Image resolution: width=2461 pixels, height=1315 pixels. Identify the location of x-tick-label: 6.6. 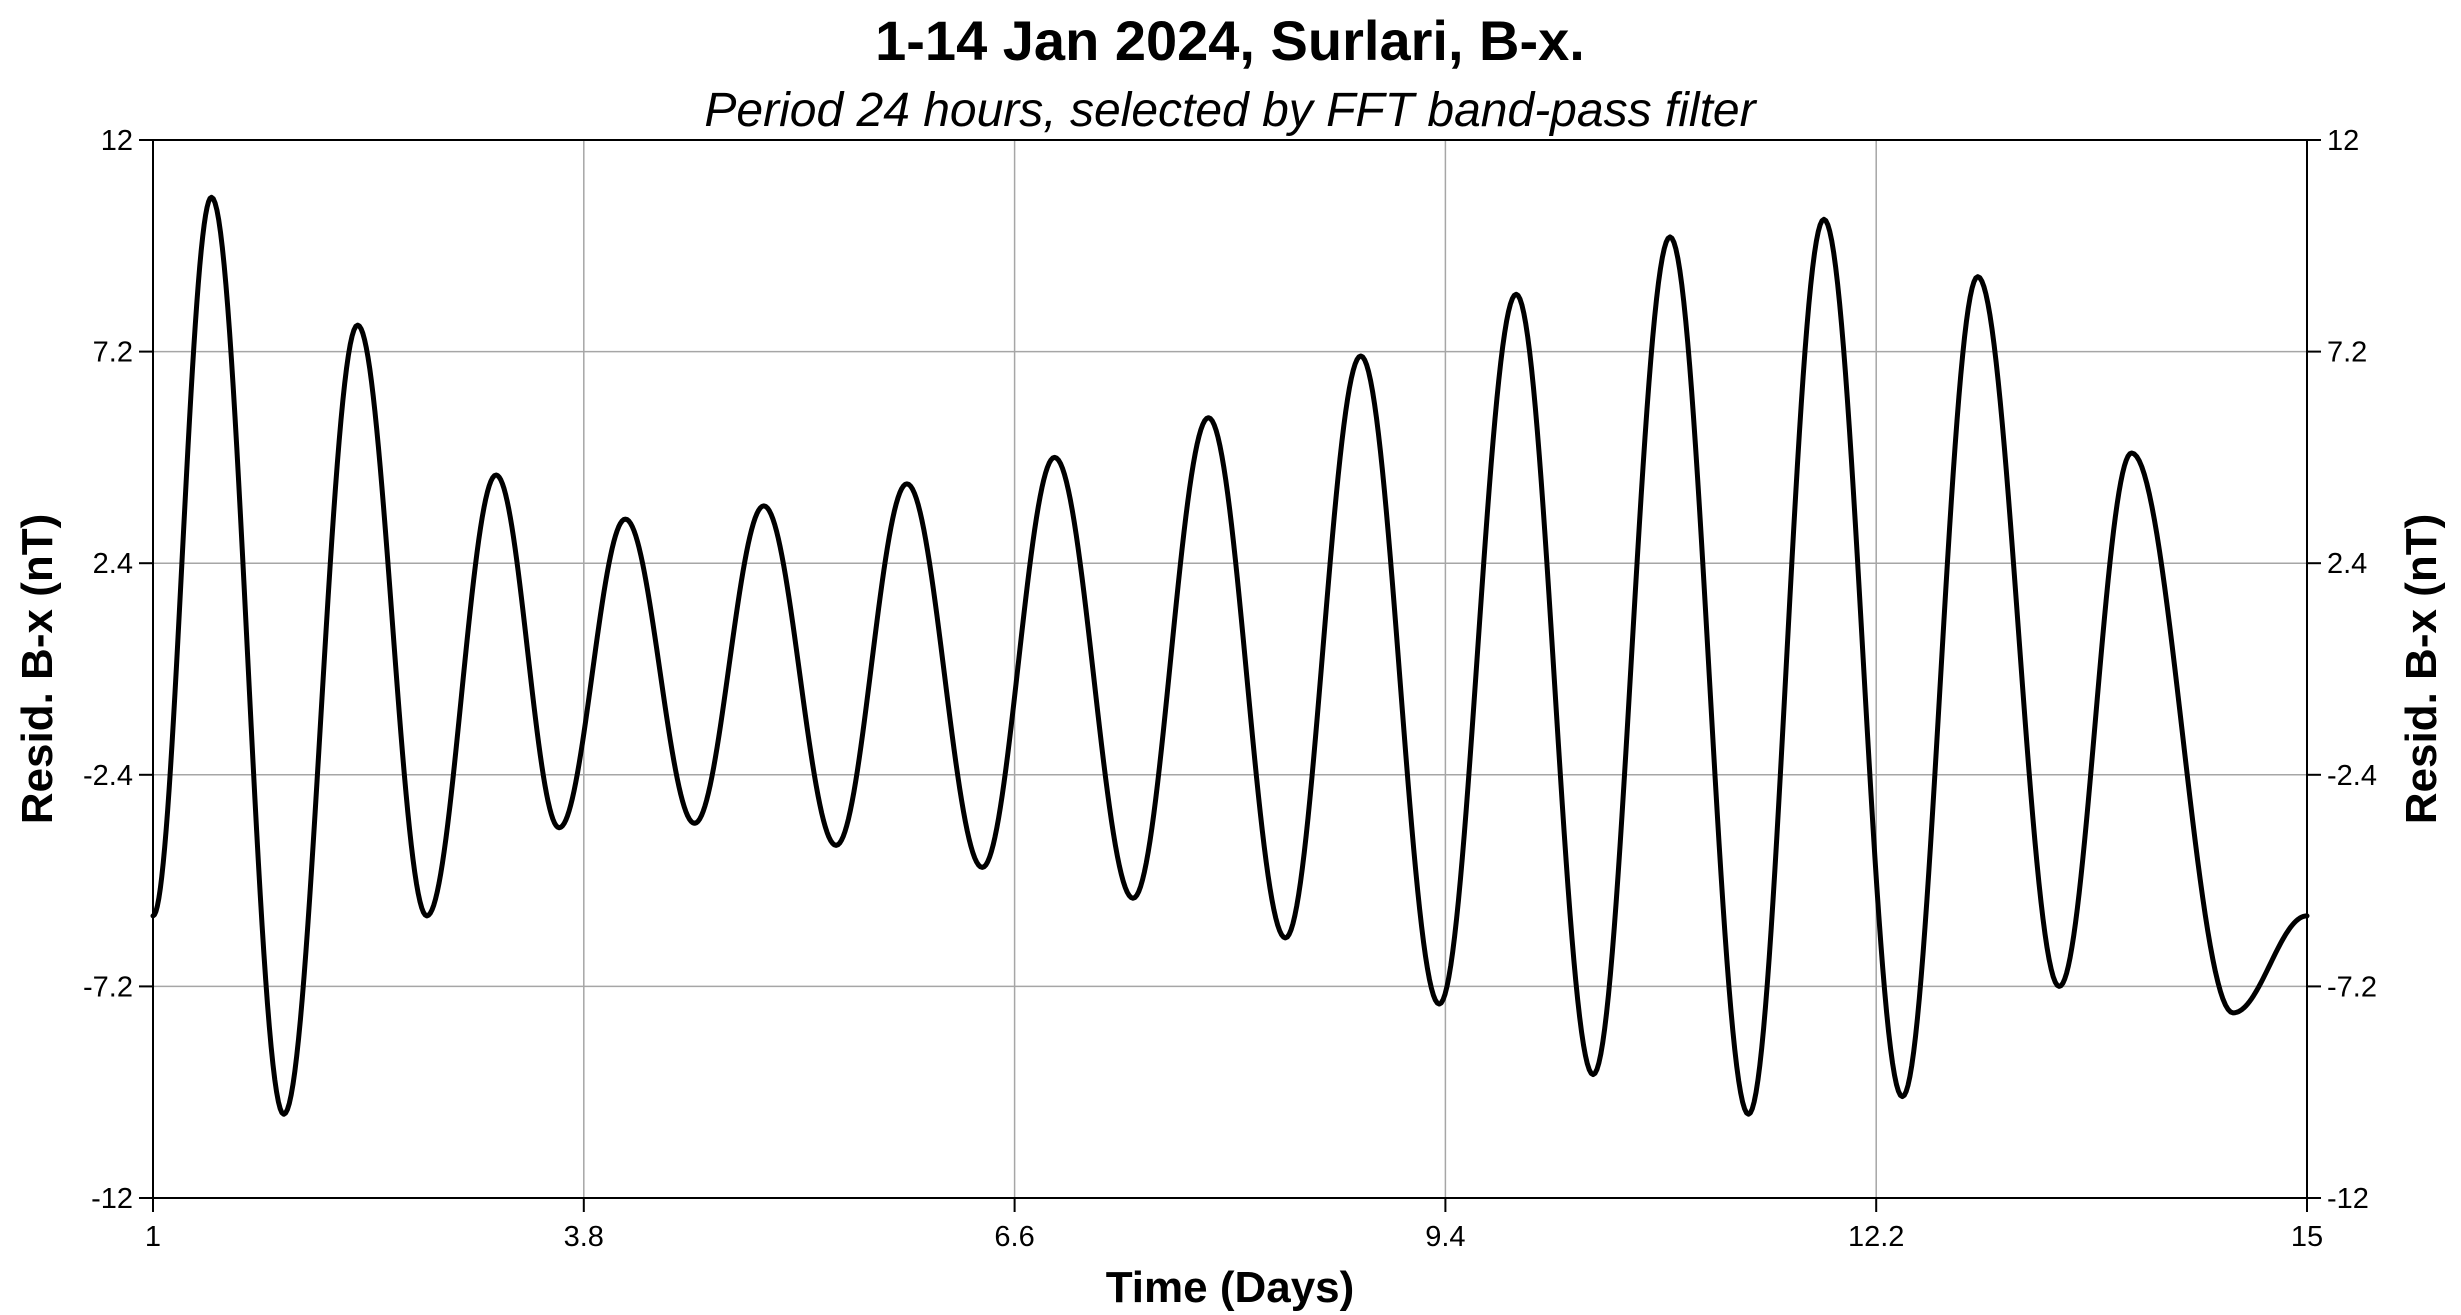
(1014, 1237).